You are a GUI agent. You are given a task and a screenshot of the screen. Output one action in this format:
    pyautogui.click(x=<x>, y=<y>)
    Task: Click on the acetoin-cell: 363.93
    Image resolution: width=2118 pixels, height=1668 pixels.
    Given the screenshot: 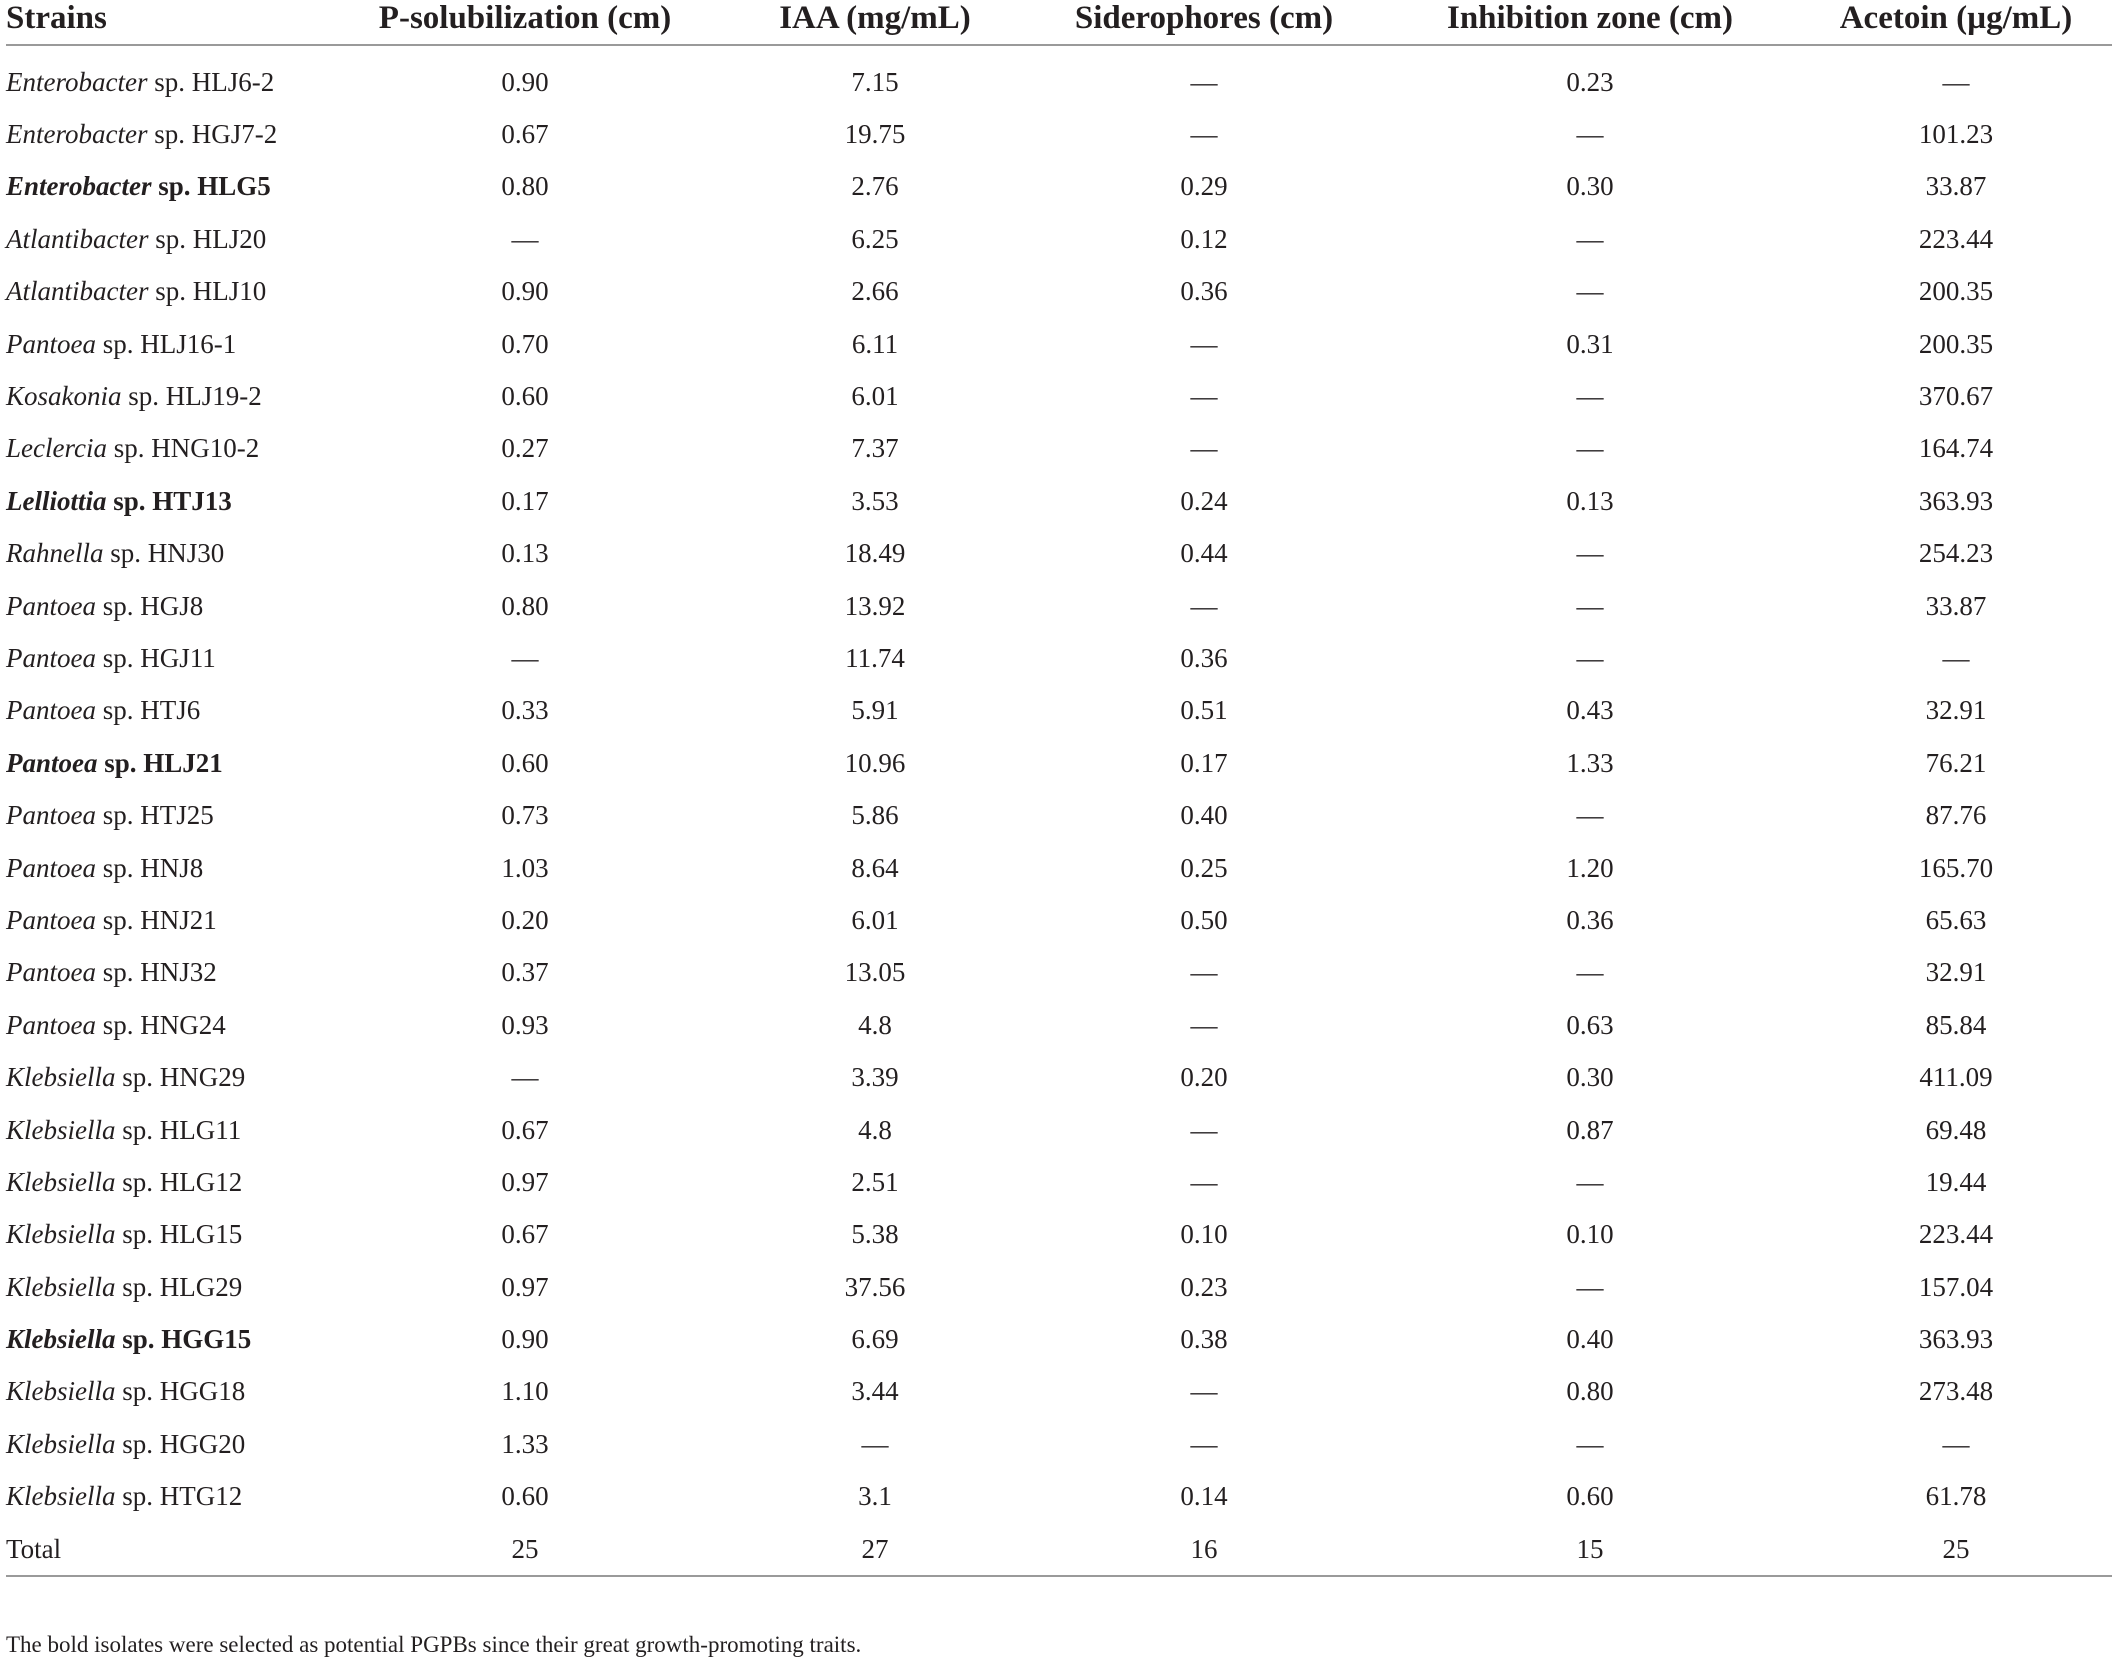 What is the action you would take?
    pyautogui.click(x=1956, y=500)
    